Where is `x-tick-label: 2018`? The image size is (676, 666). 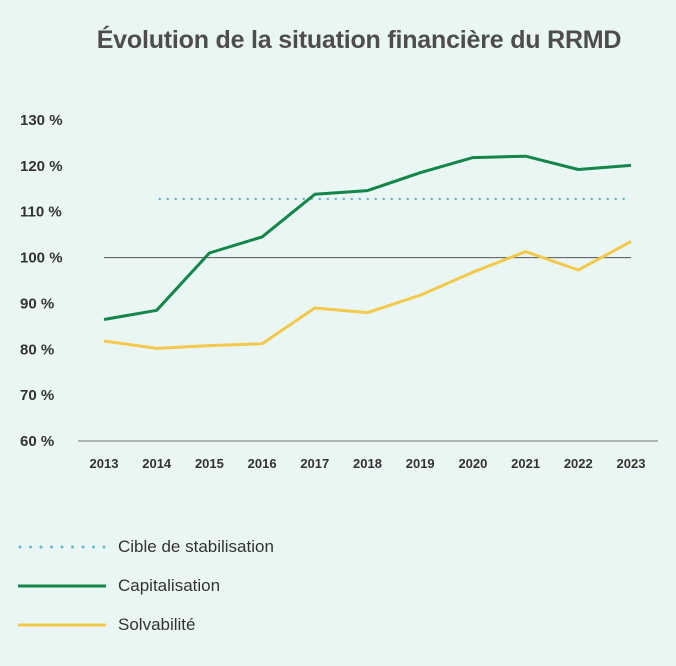 x-tick-label: 2018 is located at coordinates (367, 463).